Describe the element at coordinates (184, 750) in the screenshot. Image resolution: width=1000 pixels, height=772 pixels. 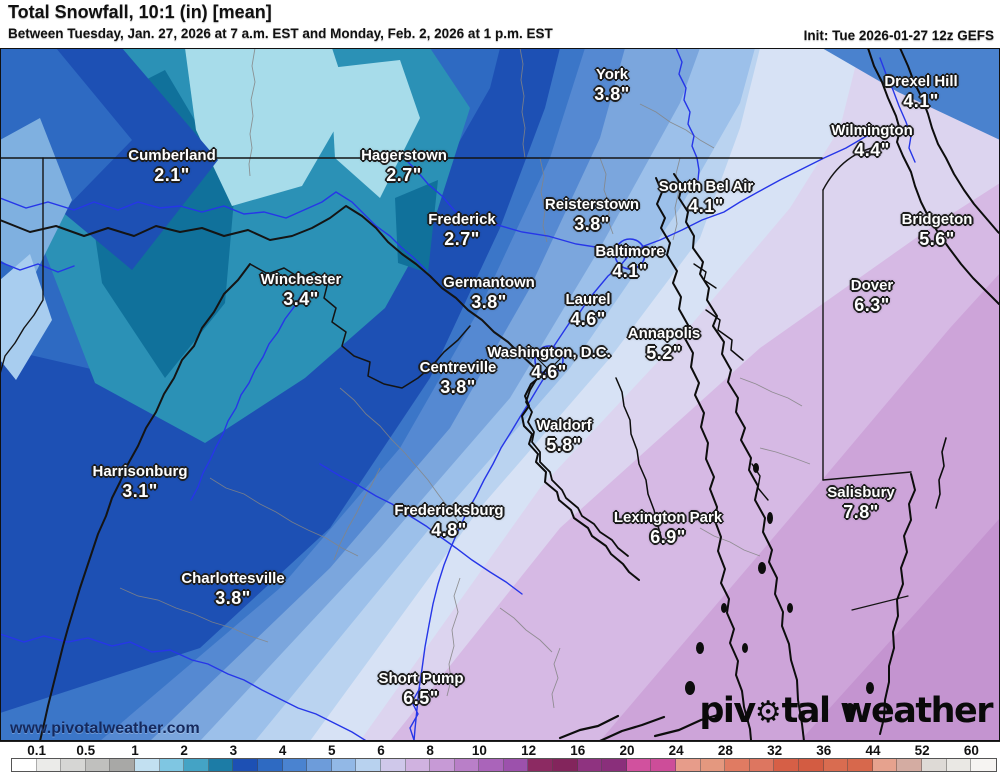
I see `colorbar-tick-label: 2` at that location.